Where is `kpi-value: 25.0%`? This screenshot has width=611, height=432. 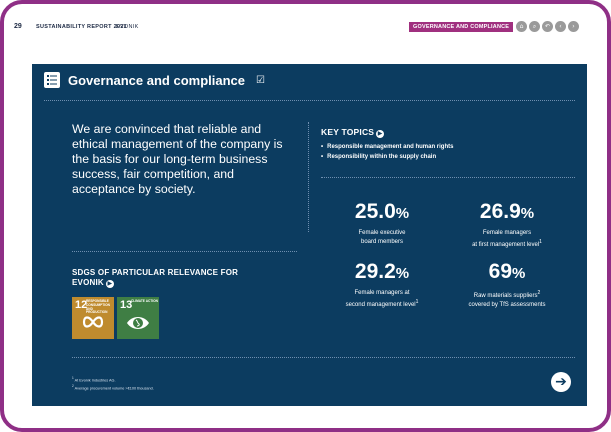 kpi-value: 25.0% is located at coordinates (382, 211).